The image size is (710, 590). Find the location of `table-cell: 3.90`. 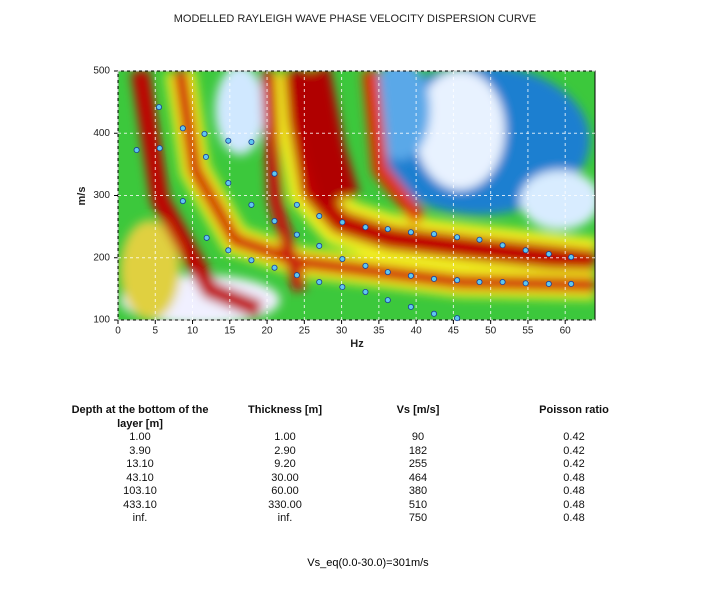

table-cell: 3.90 is located at coordinates (140, 450).